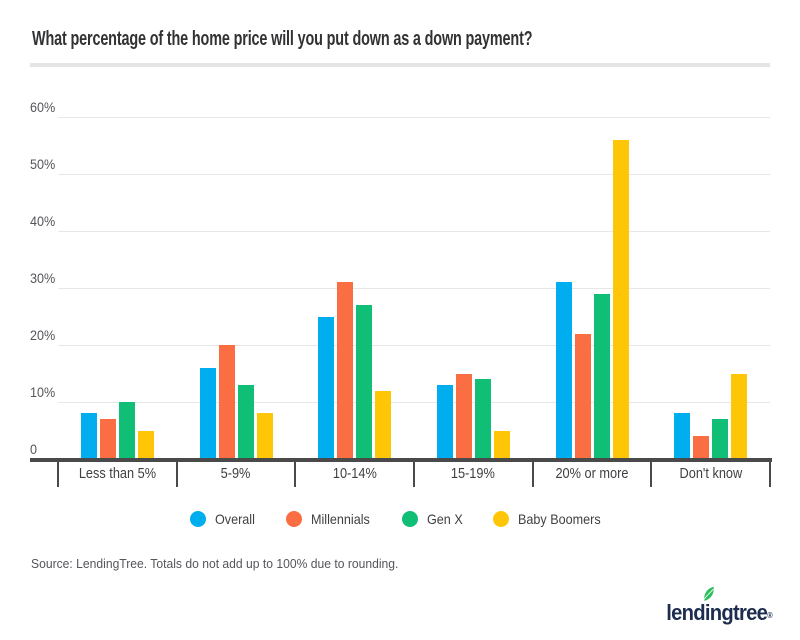  What do you see at coordinates (400, 519) in the screenshot?
I see `legend: Overall Millennials Gen X Baby Boomers` at bounding box center [400, 519].